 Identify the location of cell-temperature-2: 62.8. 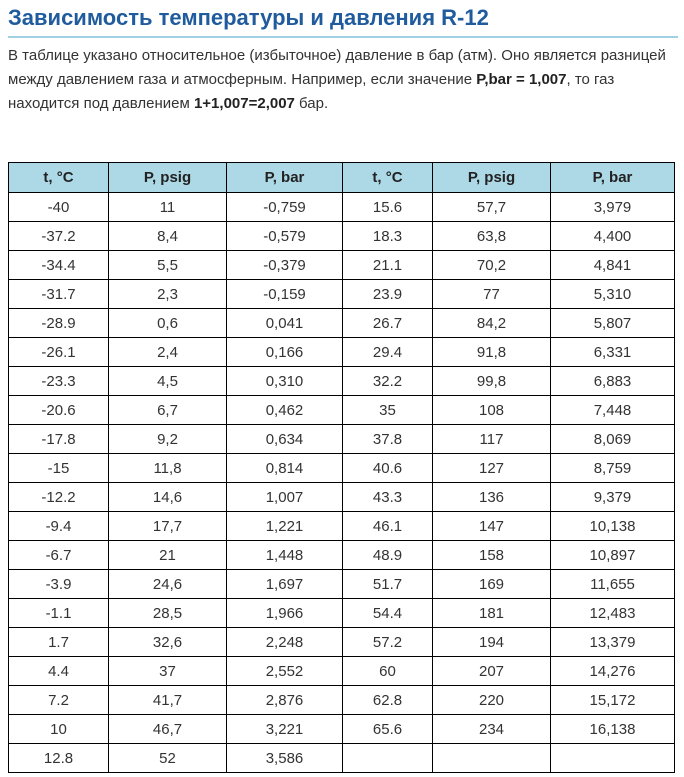
(387, 700).